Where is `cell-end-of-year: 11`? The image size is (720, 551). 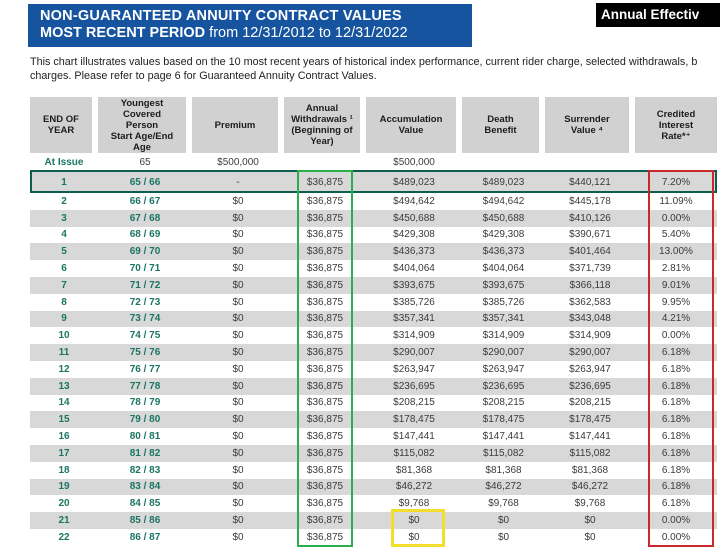 cell-end-of-year: 11 is located at coordinates (64, 353).